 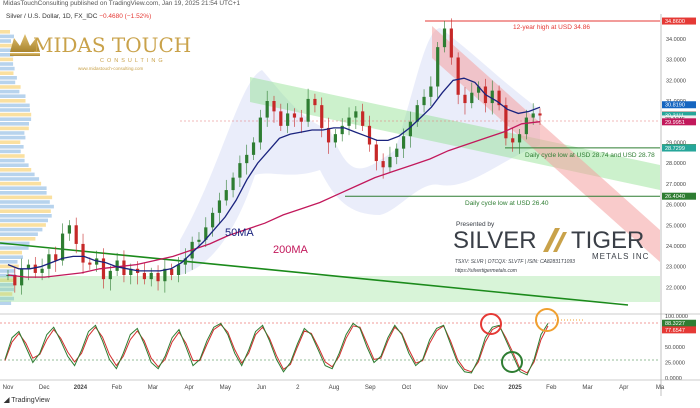 I want to click on svg-text: 88.3227, so click(x=675, y=324).